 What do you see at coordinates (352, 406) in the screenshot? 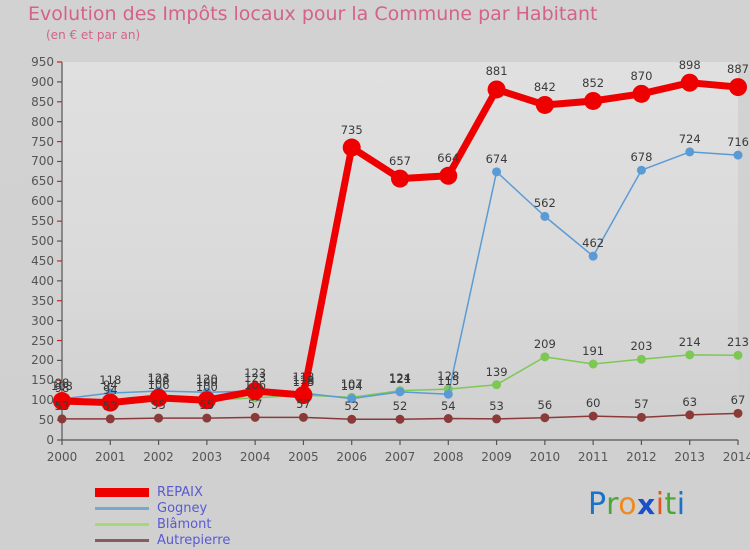
I see `data-point-label: 52` at bounding box center [352, 406].